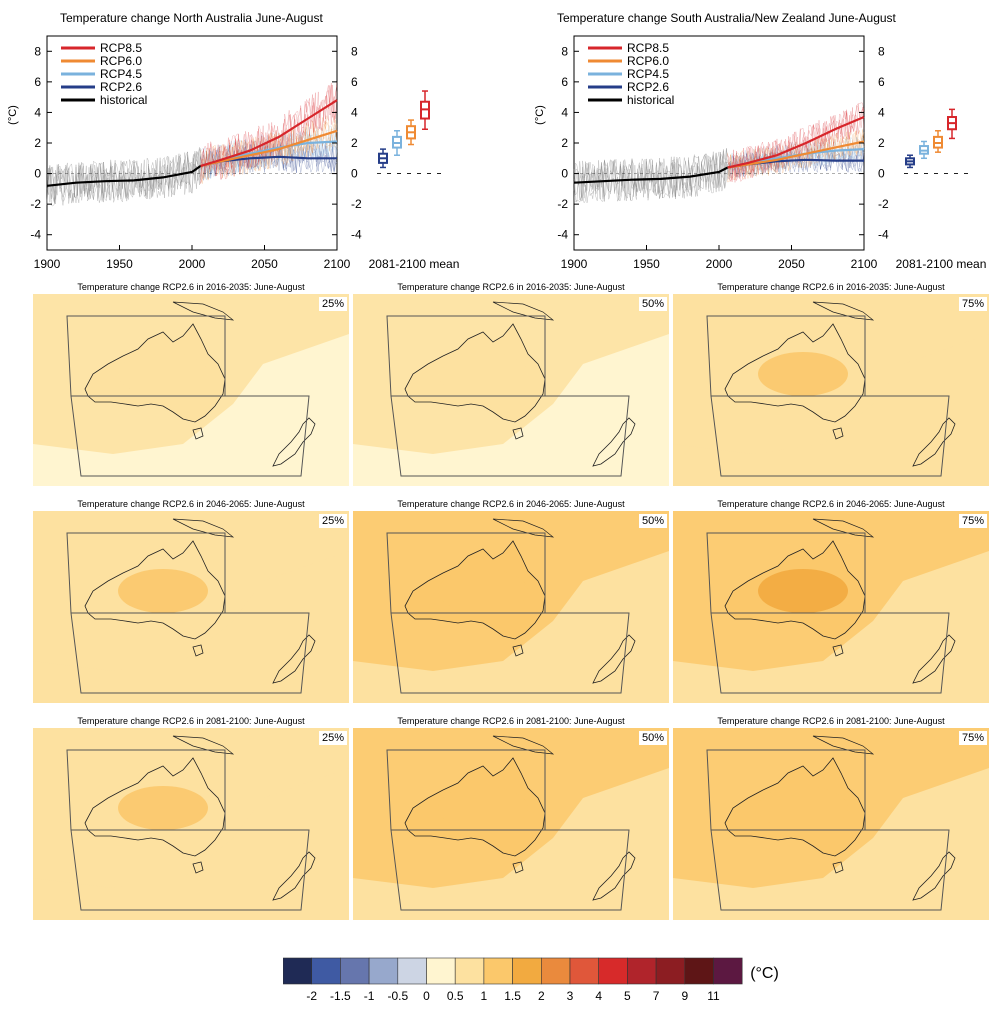 This screenshot has height=1024, width=994. I want to click on colorbar-tick-label: -1, so click(369, 996).